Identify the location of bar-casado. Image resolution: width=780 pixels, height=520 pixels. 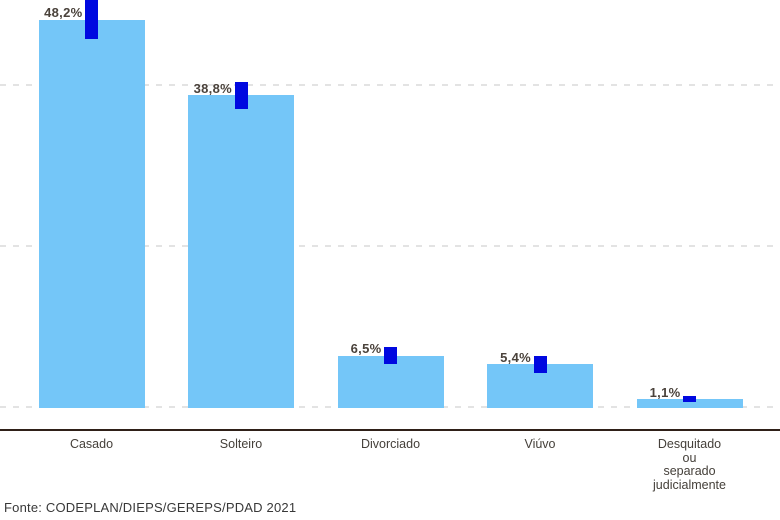
(91, 213).